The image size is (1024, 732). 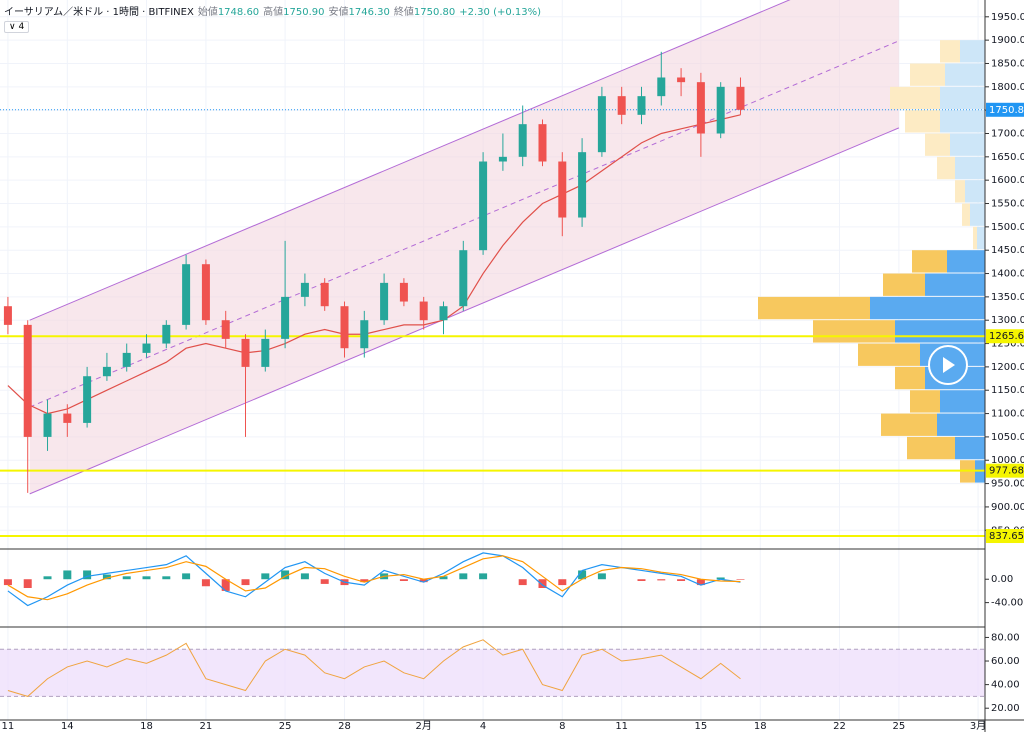 What do you see at coordinates (338, 12) in the screenshot?
I see `ohlc-label: 安値` at bounding box center [338, 12].